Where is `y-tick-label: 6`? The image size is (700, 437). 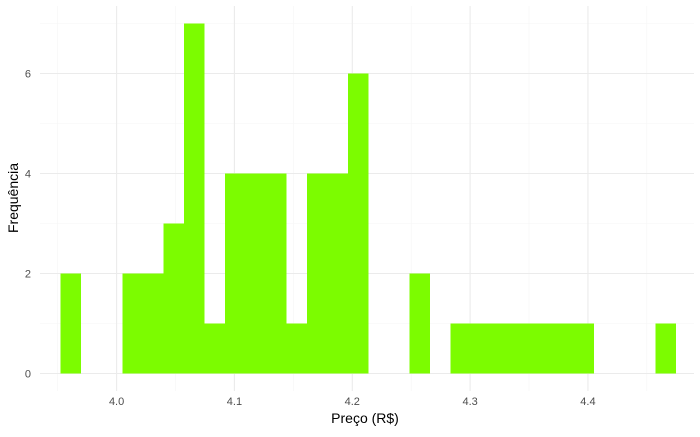
y-tick-label: 6 is located at coordinates (28, 75).